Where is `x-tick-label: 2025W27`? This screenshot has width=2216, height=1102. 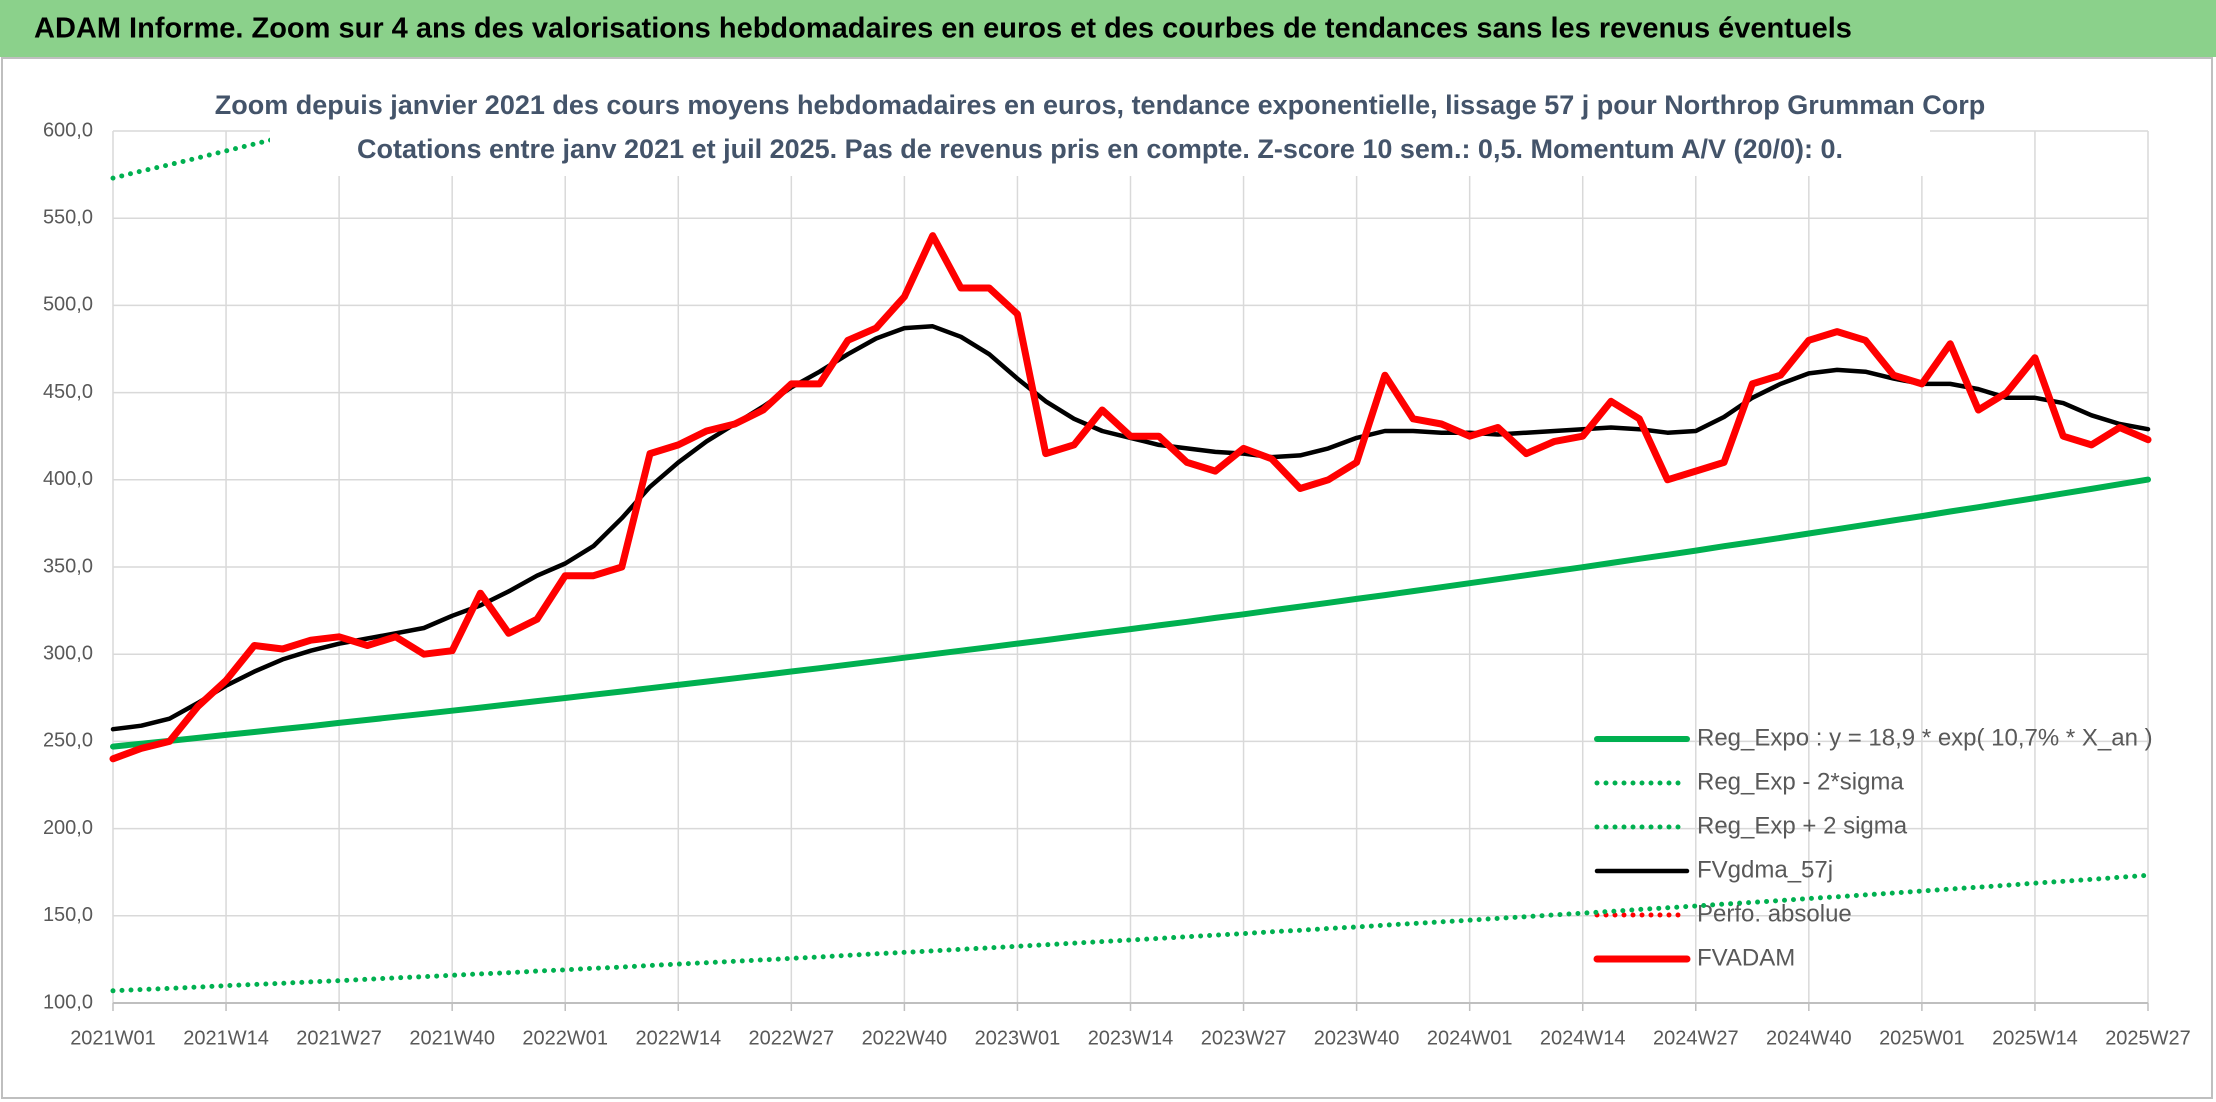
x-tick-label: 2025W27 is located at coordinates (2148, 1038).